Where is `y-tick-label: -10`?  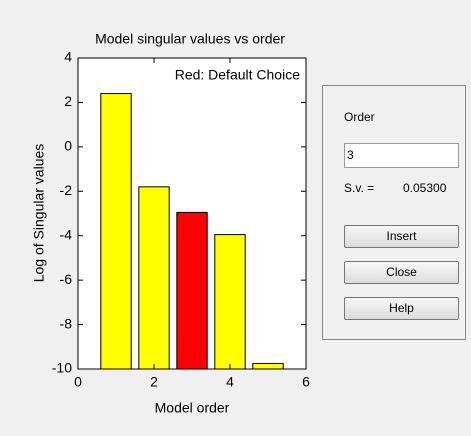 y-tick-label: -10 is located at coordinates (62, 368).